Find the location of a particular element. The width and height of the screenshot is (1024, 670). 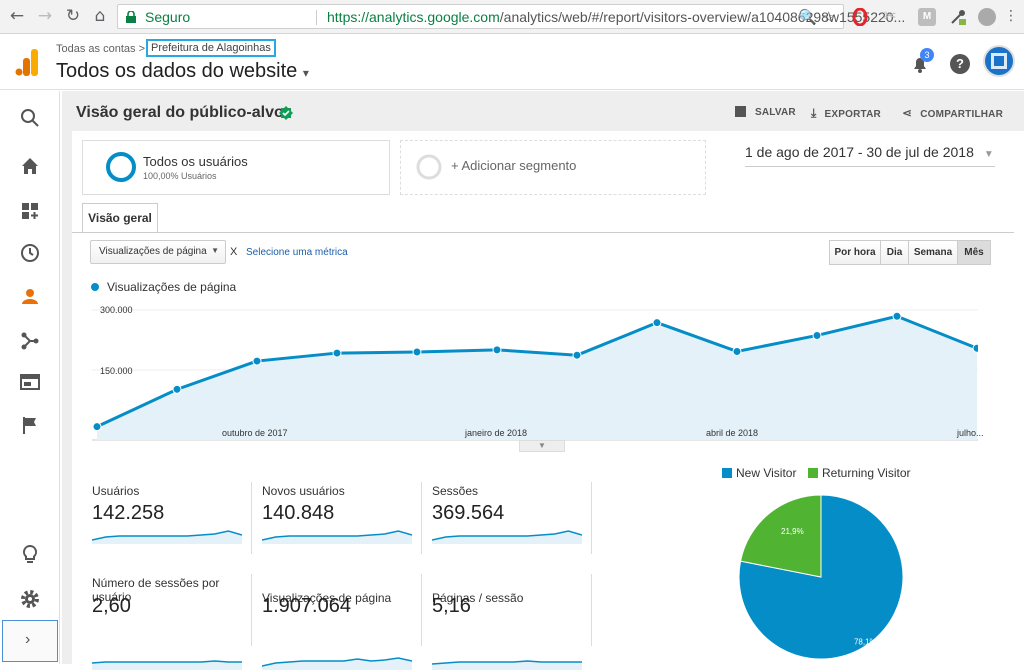

back-icon: ← is located at coordinates (17, 16).